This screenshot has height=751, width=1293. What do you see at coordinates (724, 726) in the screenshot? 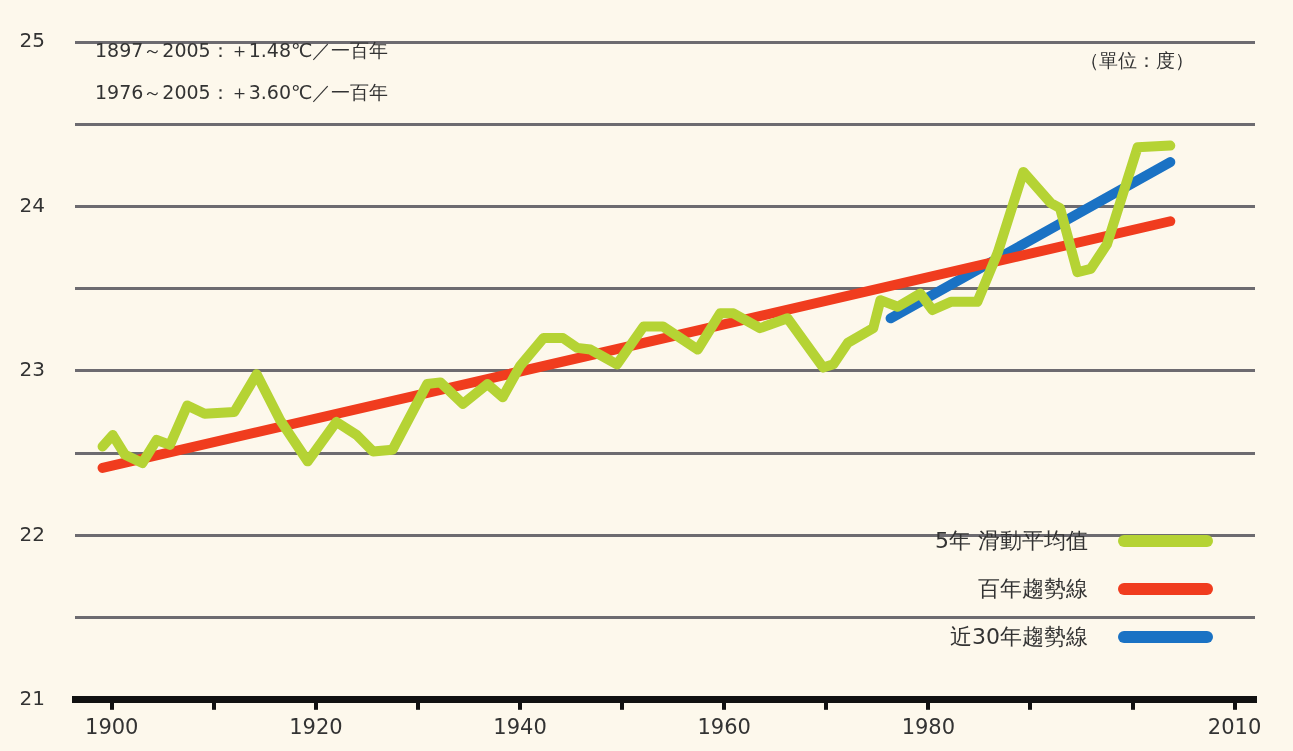
I see `x-tick-label: 1960` at bounding box center [724, 726].